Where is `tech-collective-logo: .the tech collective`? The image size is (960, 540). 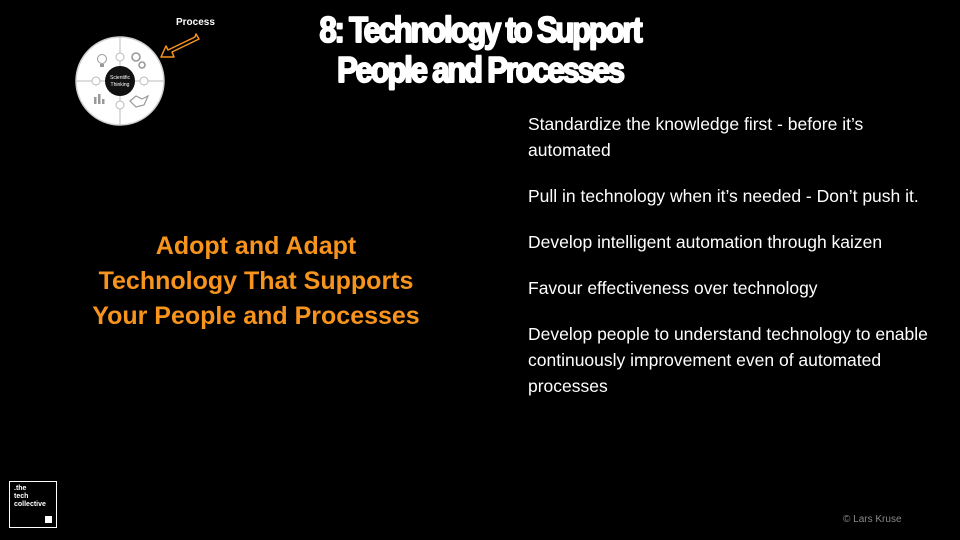 tech-collective-logo: .the tech collective is located at coordinates (33, 504).